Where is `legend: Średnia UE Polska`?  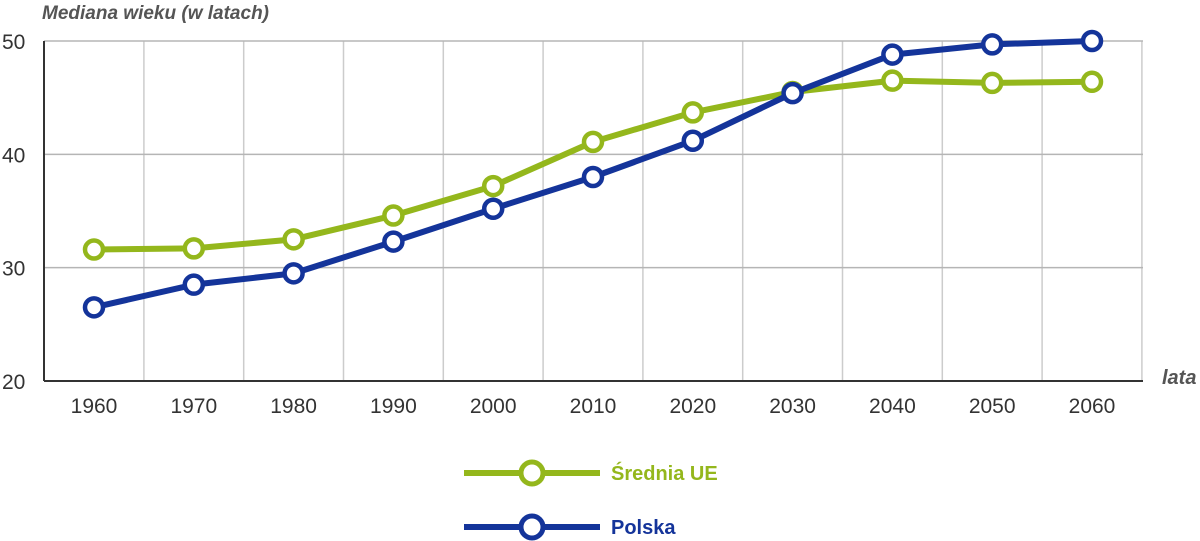 legend: Średnia UE Polska is located at coordinates (591, 500).